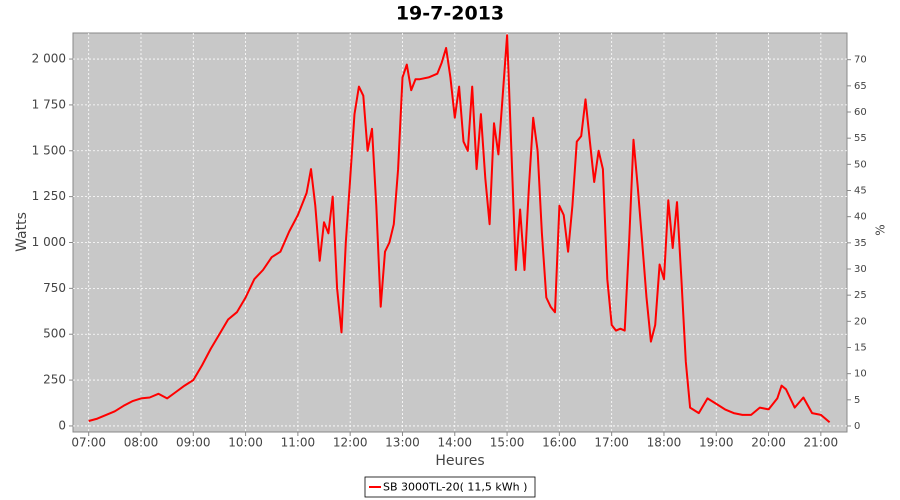 The image size is (900, 500). What do you see at coordinates (664, 443) in the screenshot?
I see `x-tick-label: 18:00` at bounding box center [664, 443].